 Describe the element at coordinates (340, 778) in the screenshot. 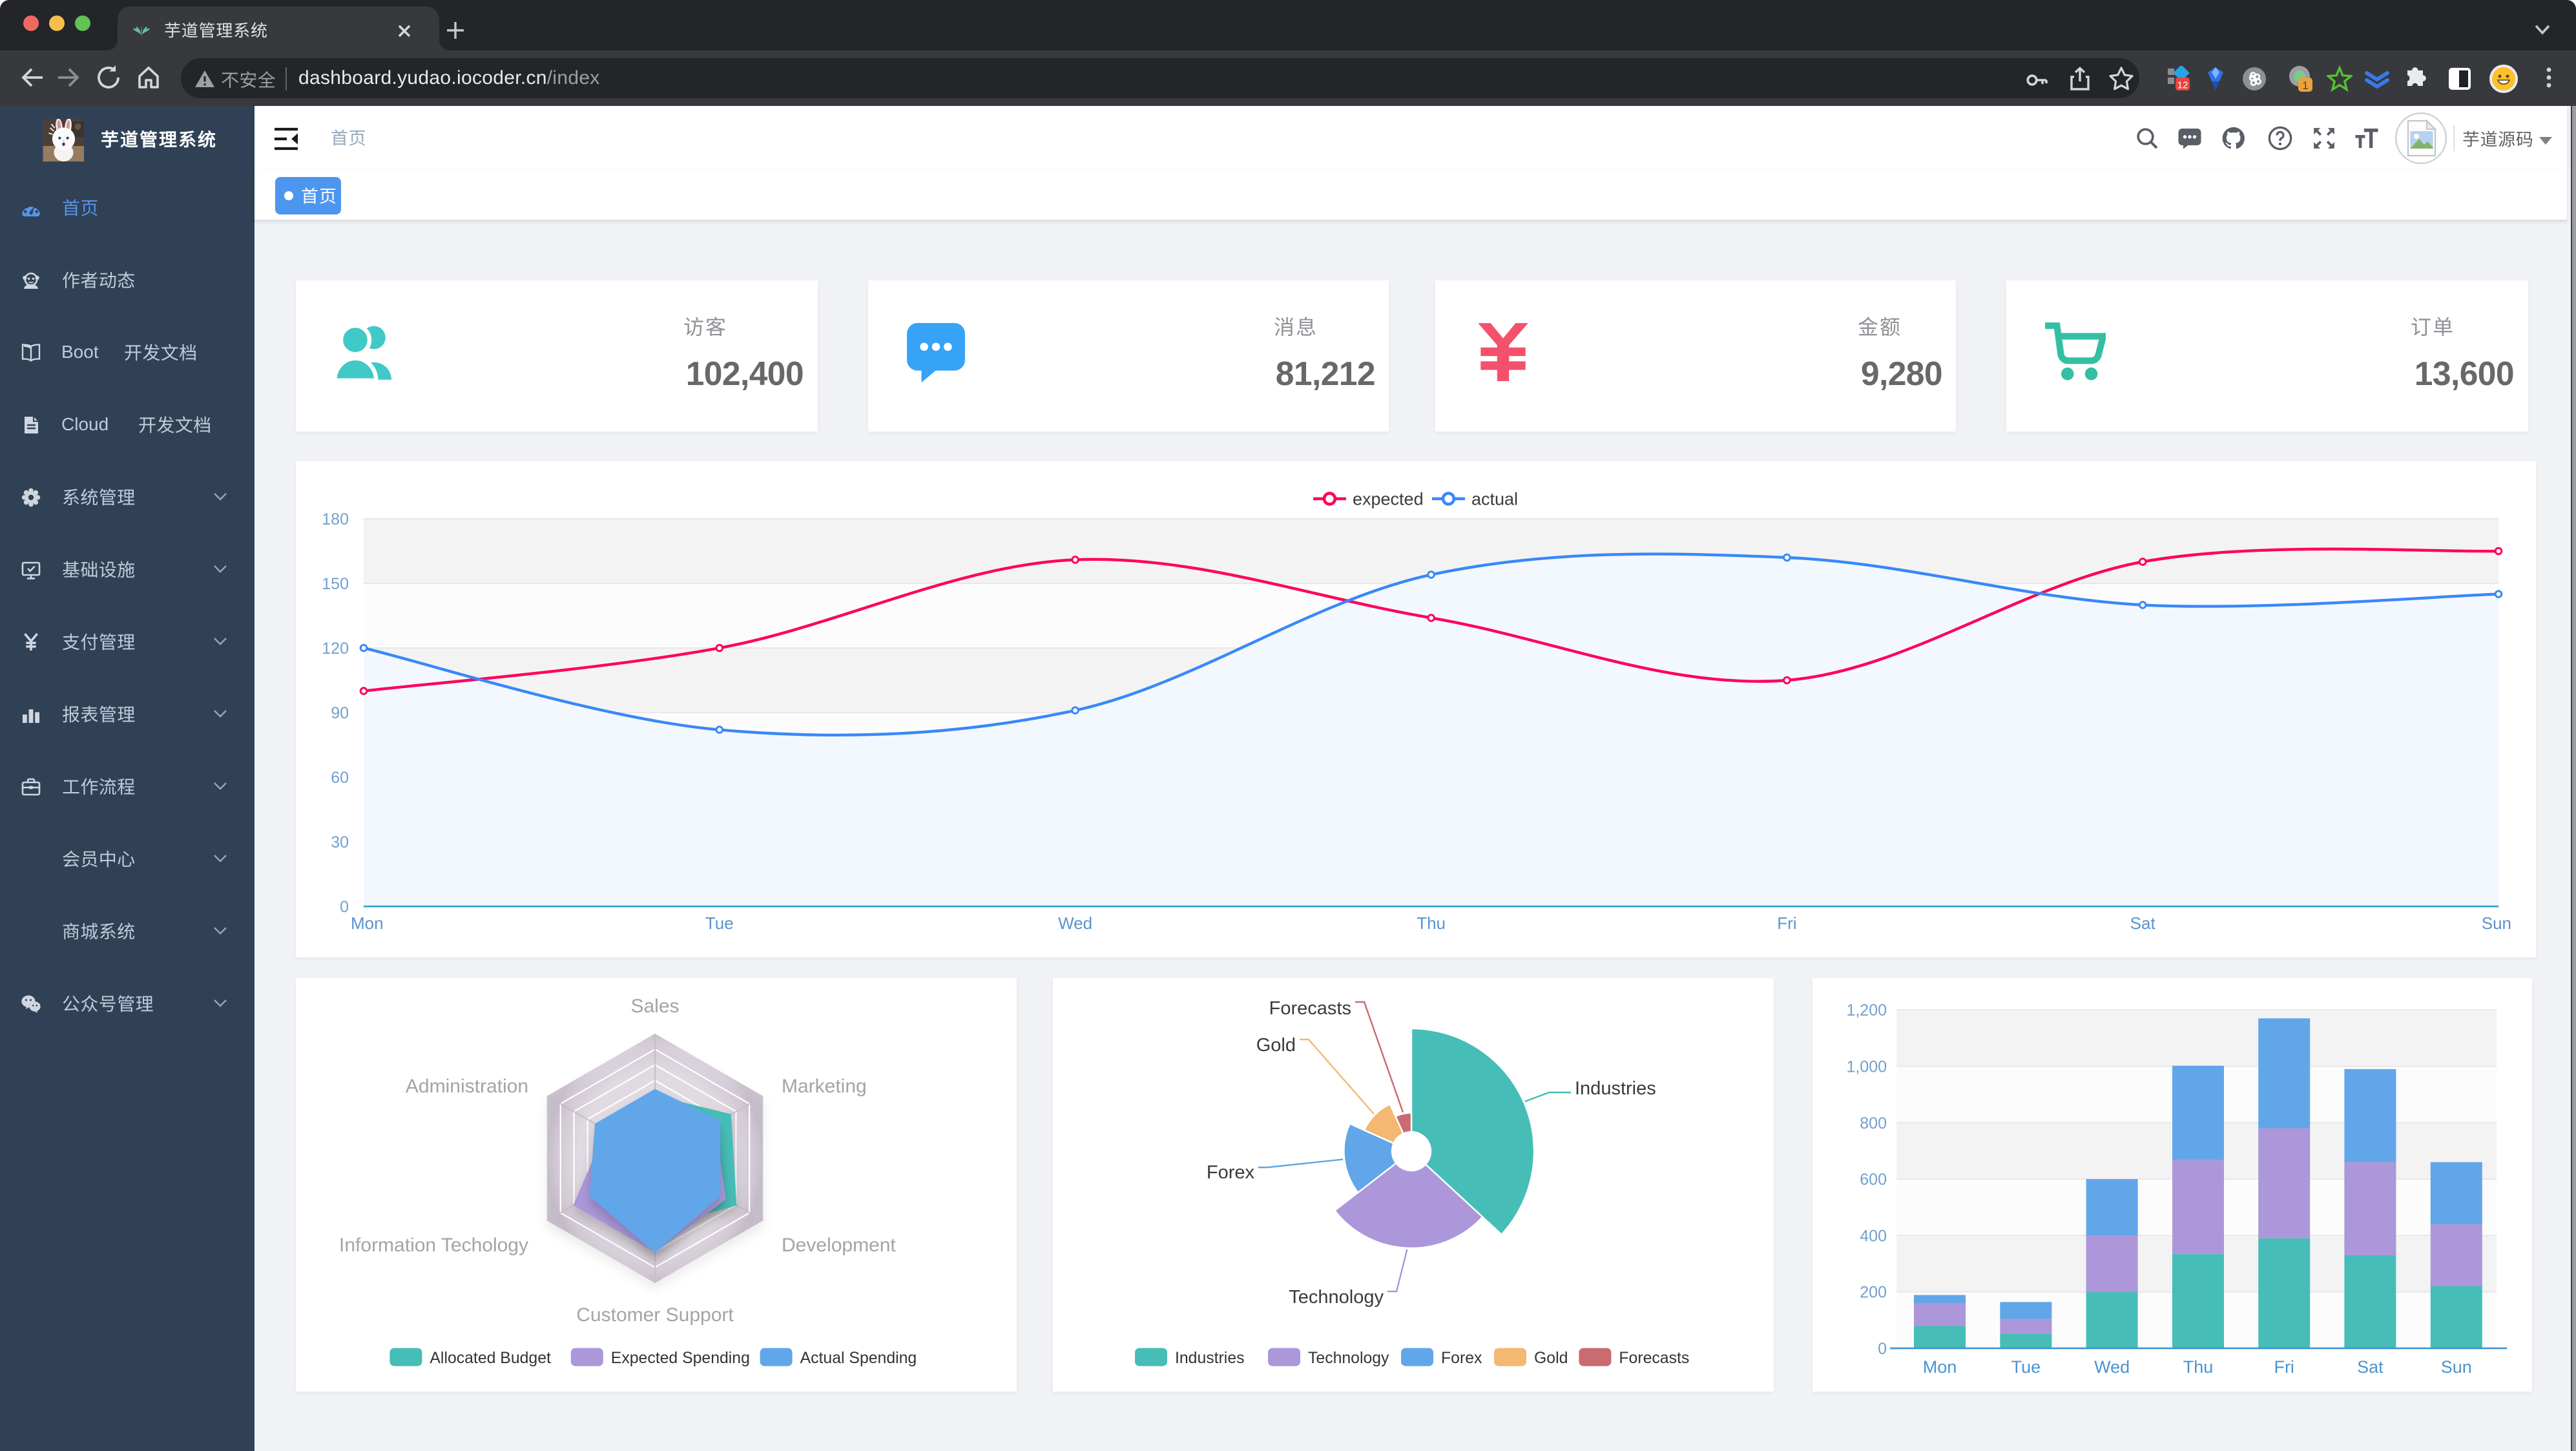

I see `svg-text: 60` at that location.